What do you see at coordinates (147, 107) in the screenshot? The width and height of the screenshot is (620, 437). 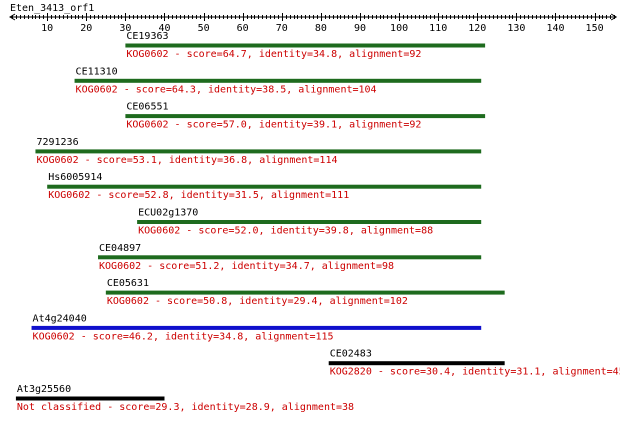 I see `hit-name: CE06551` at bounding box center [147, 107].